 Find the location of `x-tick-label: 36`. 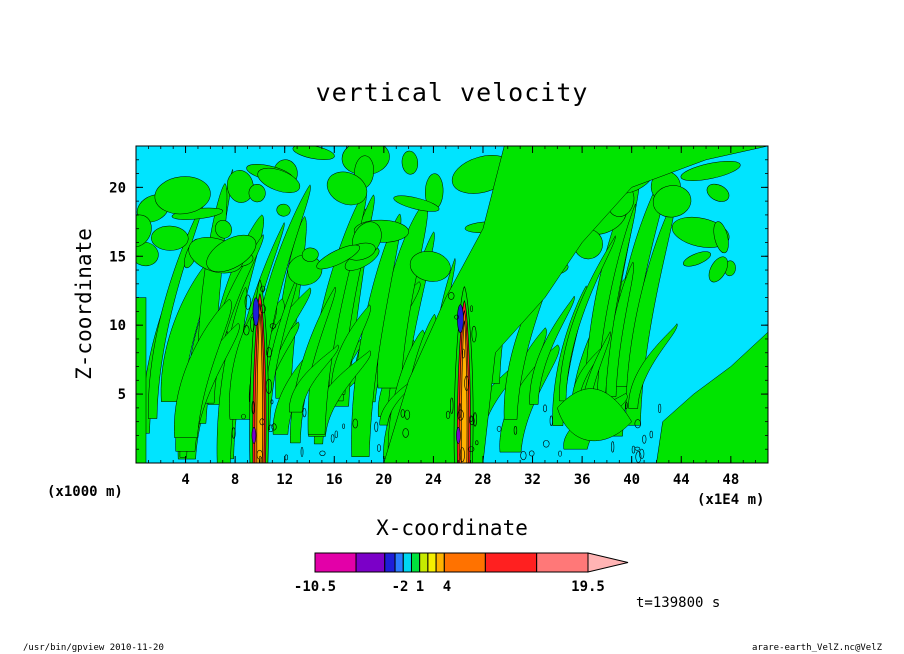

x-tick-label: 36 is located at coordinates (582, 480).